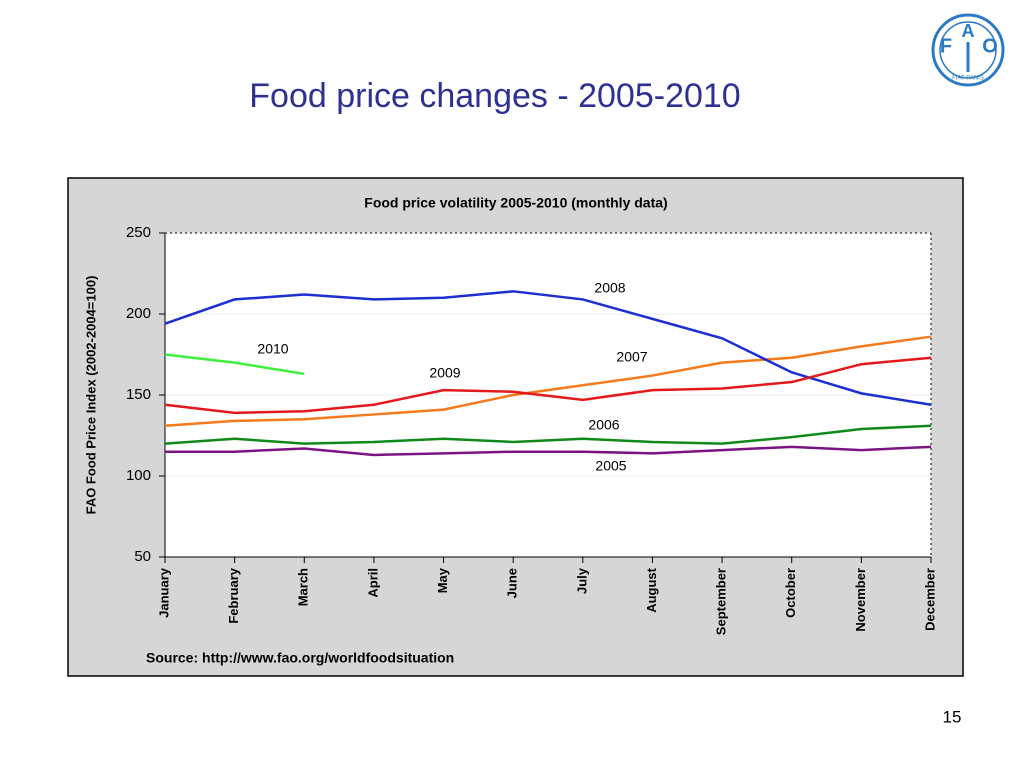 This screenshot has width=1024, height=768. I want to click on x-tick-label: October, so click(790, 593).